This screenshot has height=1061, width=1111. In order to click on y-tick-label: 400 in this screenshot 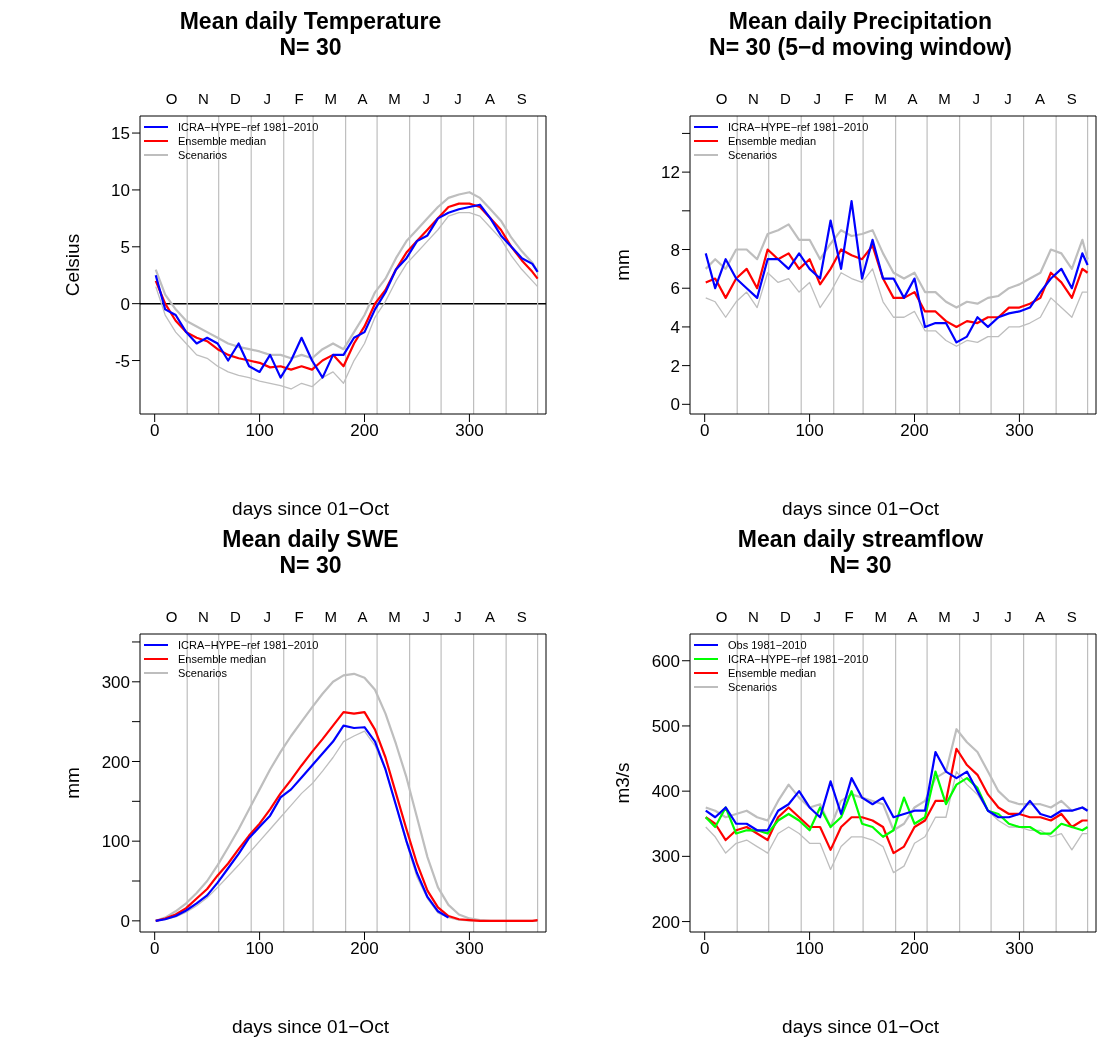, I will do `click(665, 792)`.